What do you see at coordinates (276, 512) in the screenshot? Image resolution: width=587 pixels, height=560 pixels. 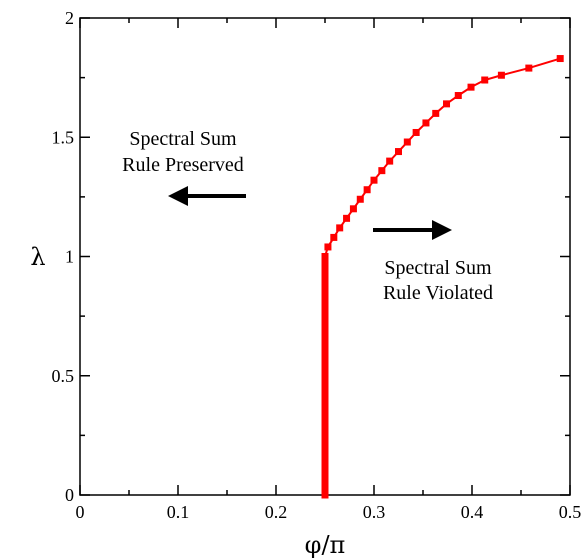 I see `x-tick-label: 0.2` at bounding box center [276, 512].